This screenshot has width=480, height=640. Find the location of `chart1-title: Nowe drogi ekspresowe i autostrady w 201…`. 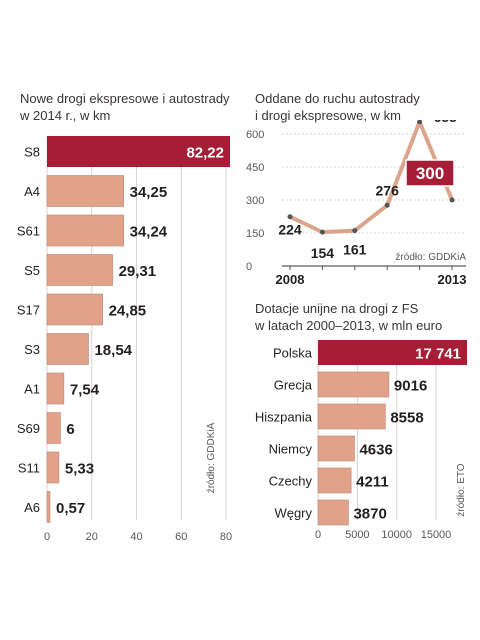

chart1-title: Nowe drogi ekspresowe i autostrady w 201… is located at coordinates (125, 107).